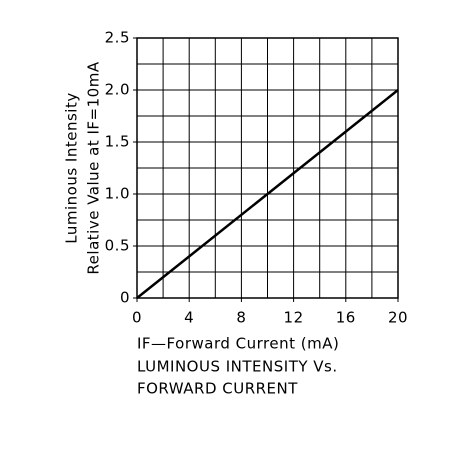  I want to click on y-tick-label: 2.5, so click(117, 38).